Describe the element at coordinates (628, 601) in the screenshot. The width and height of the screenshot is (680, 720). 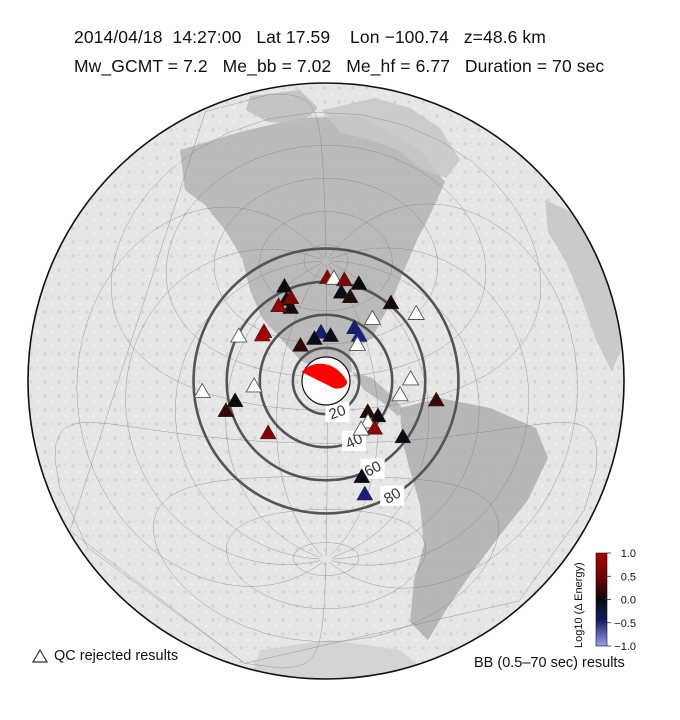
I see `colorbar-tick-label: 0.0` at that location.